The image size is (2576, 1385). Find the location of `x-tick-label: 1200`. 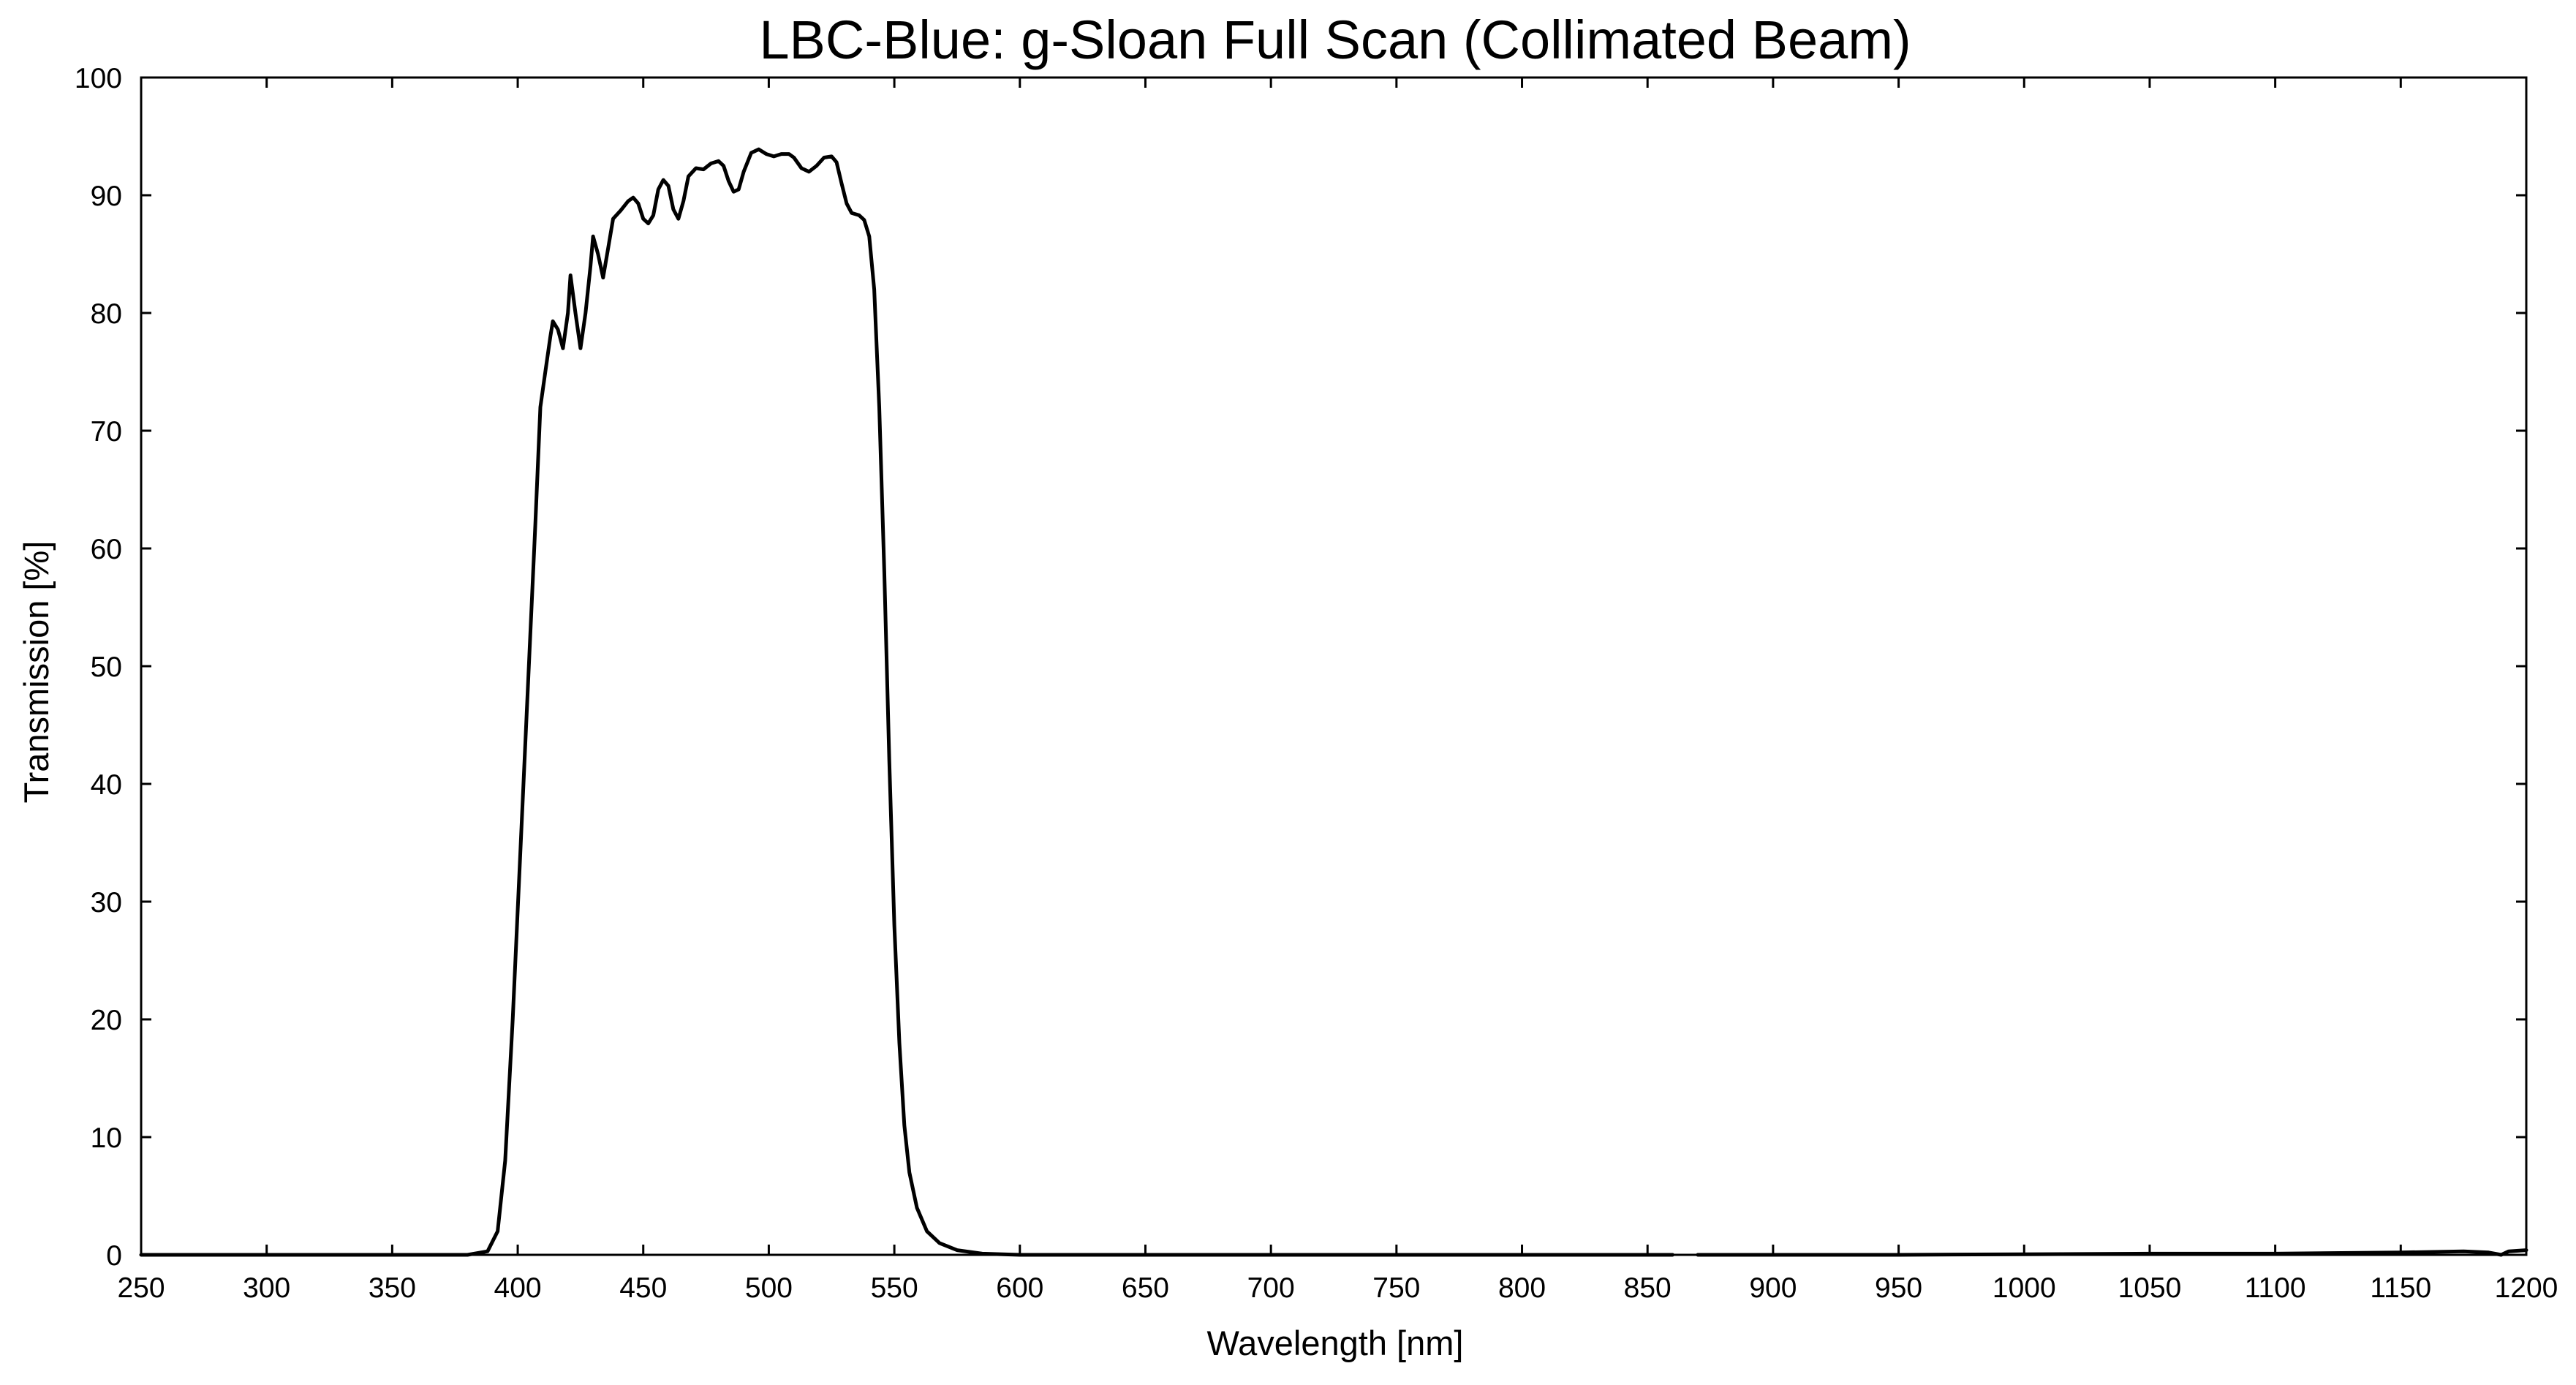

x-tick-label: 1200 is located at coordinates (2526, 1288).